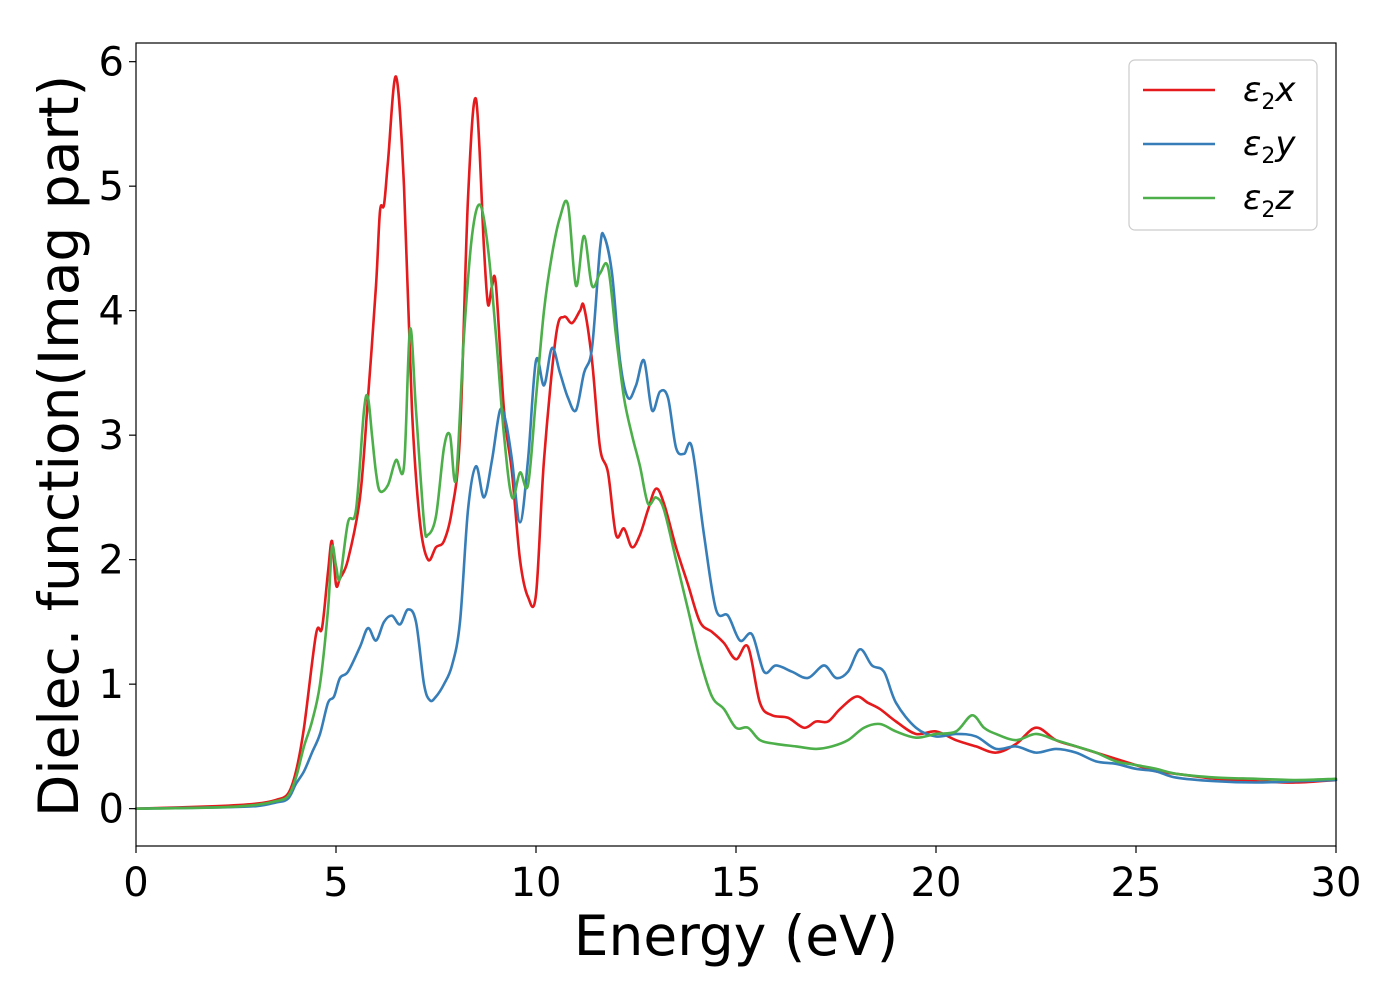 This screenshot has height=1000, width=1400. Describe the element at coordinates (1336, 883) in the screenshot. I see `x-tick-label: 30` at that location.